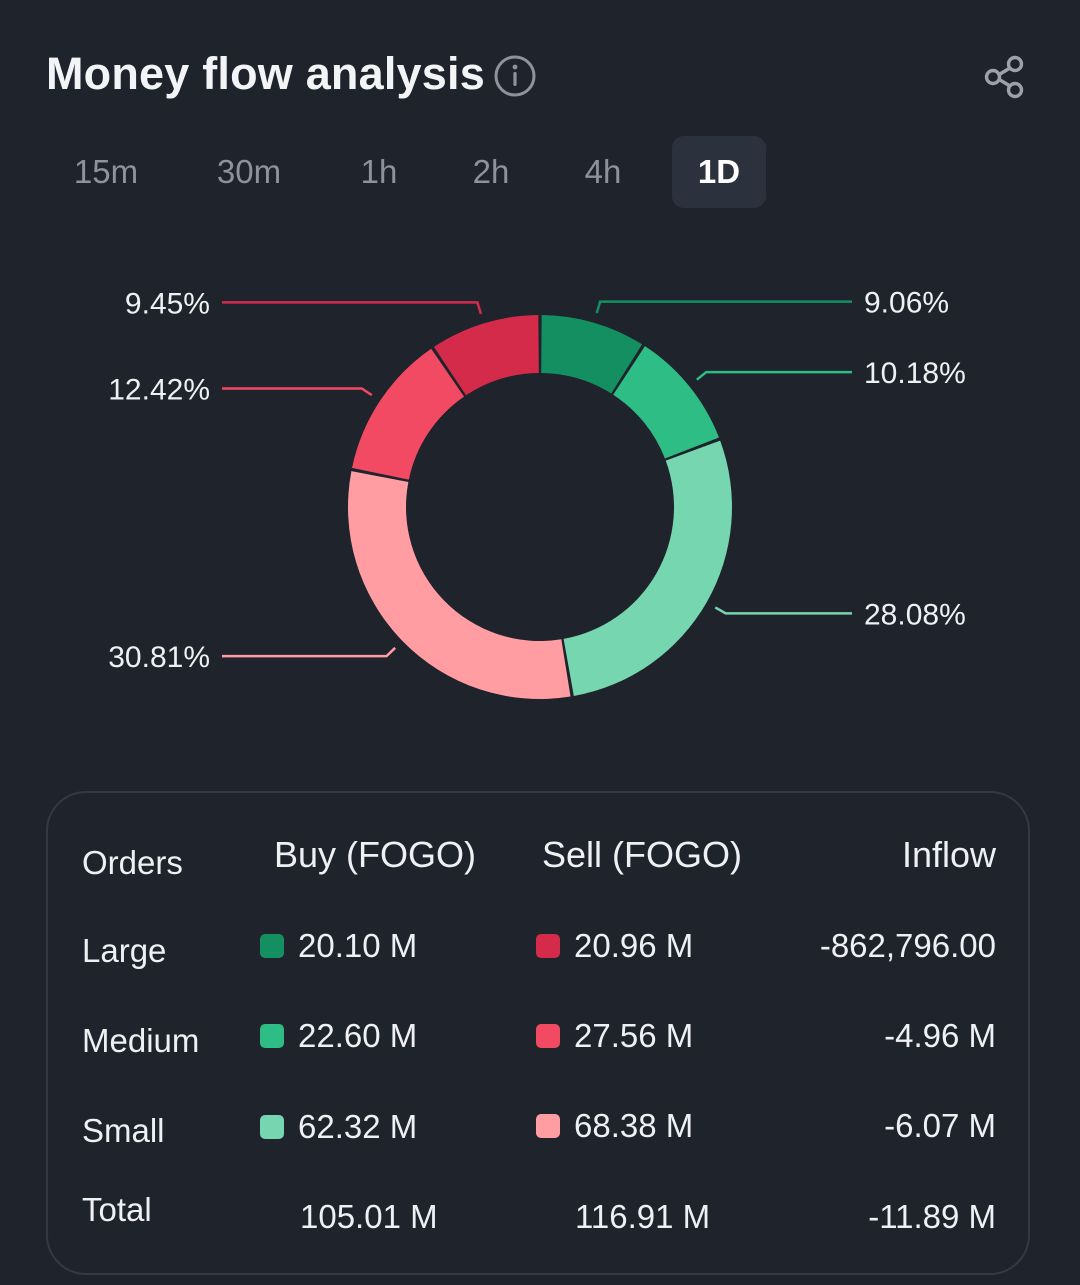  I want to click on large-sell-swatch, so click(548, 946).